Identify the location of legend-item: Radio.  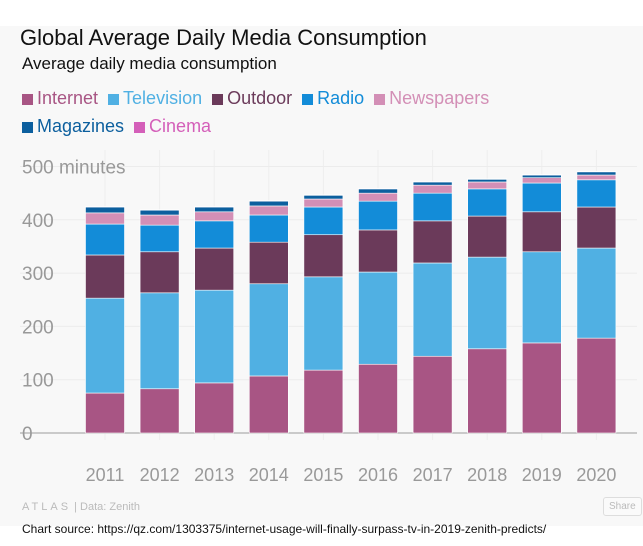
(333, 98).